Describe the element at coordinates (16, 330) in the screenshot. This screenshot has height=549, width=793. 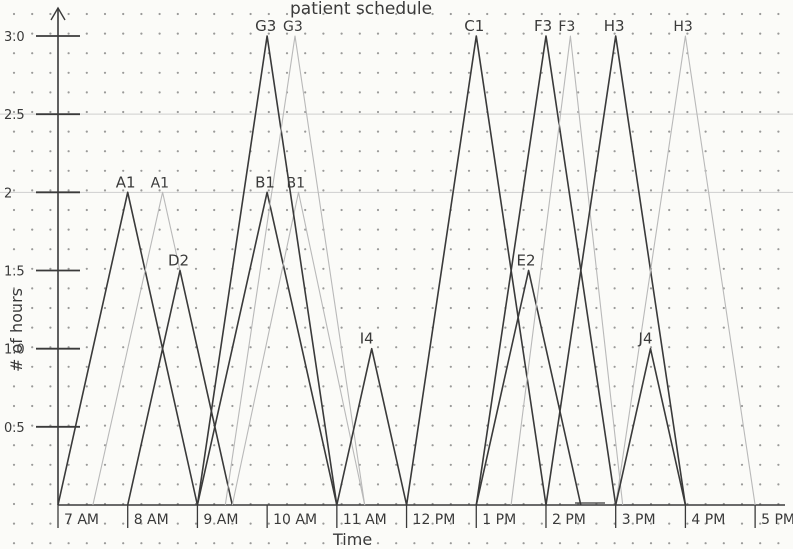
I see `y-axis-label: # of hours` at that location.